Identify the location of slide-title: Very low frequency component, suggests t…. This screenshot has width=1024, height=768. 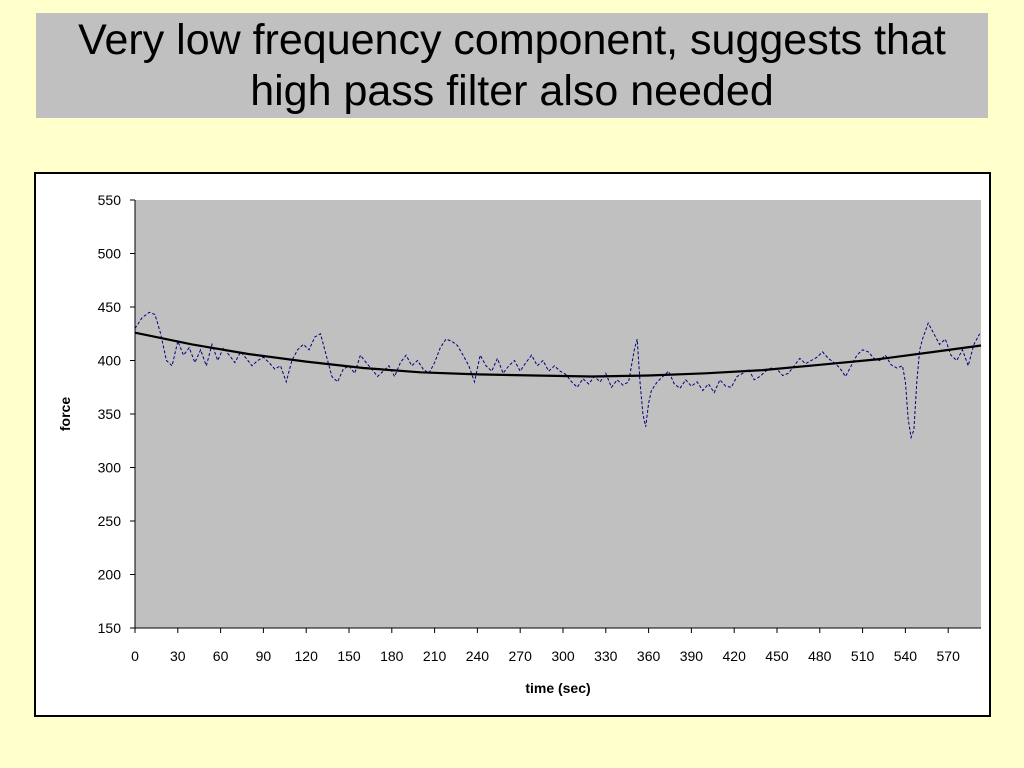
(512, 65).